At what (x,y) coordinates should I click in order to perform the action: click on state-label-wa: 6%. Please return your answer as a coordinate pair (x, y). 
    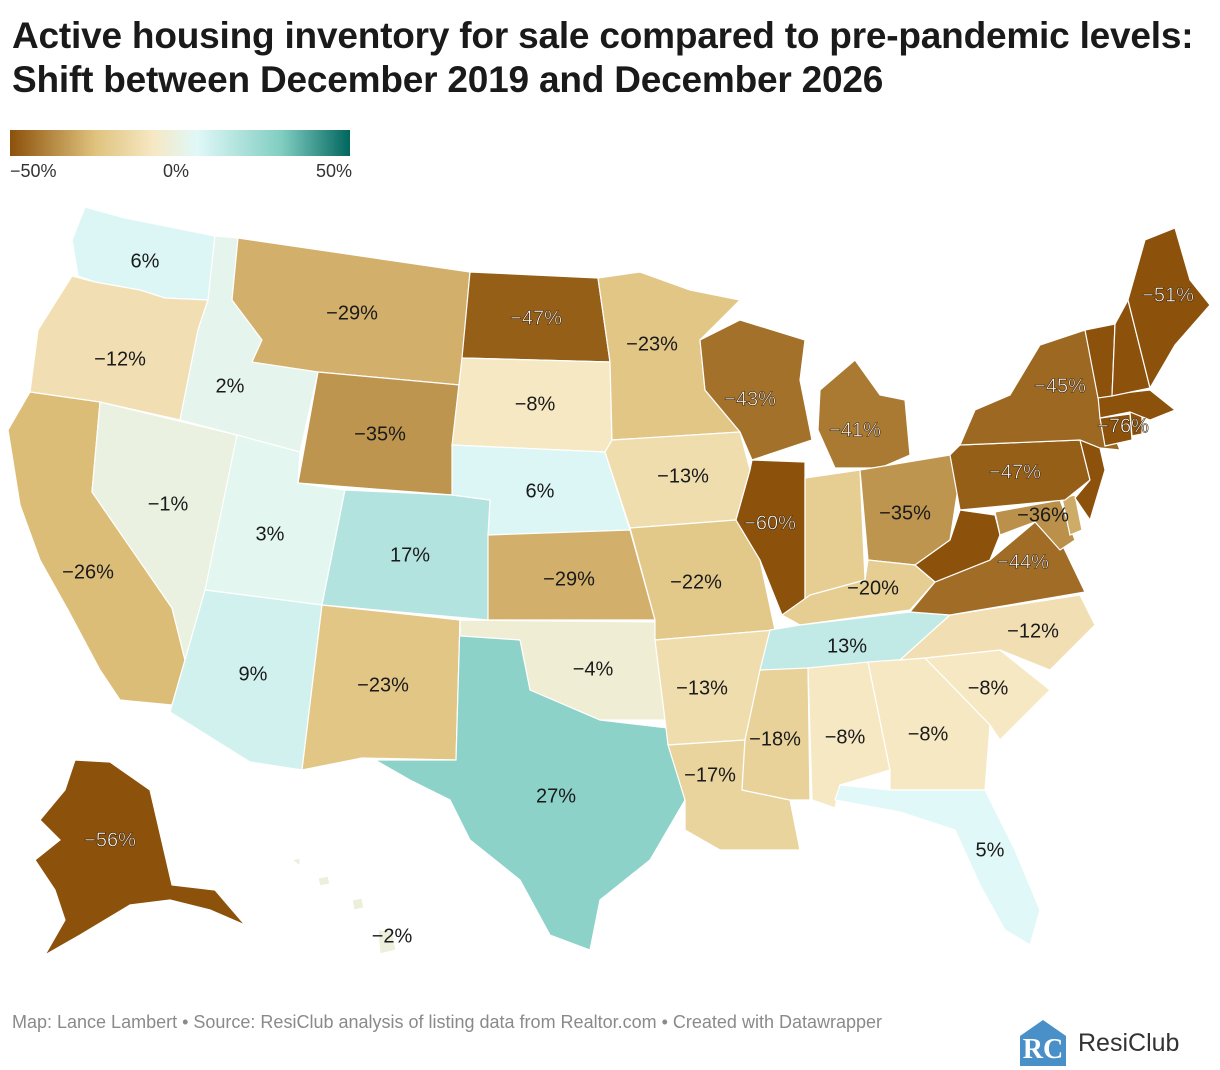
    Looking at the image, I should click on (145, 261).